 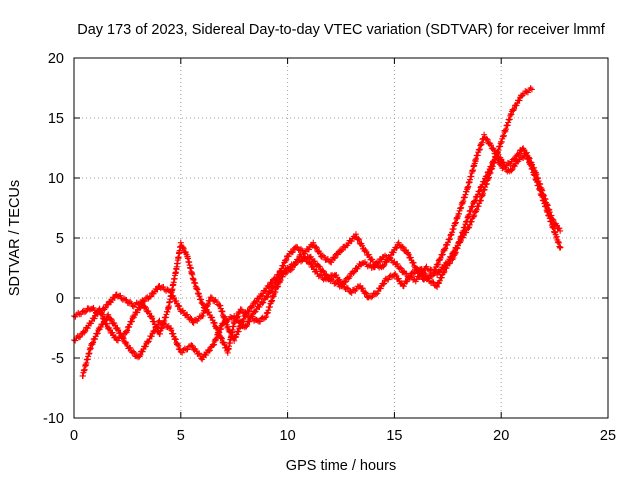 I want to click on y-tick-label: -5, so click(x=57, y=359).